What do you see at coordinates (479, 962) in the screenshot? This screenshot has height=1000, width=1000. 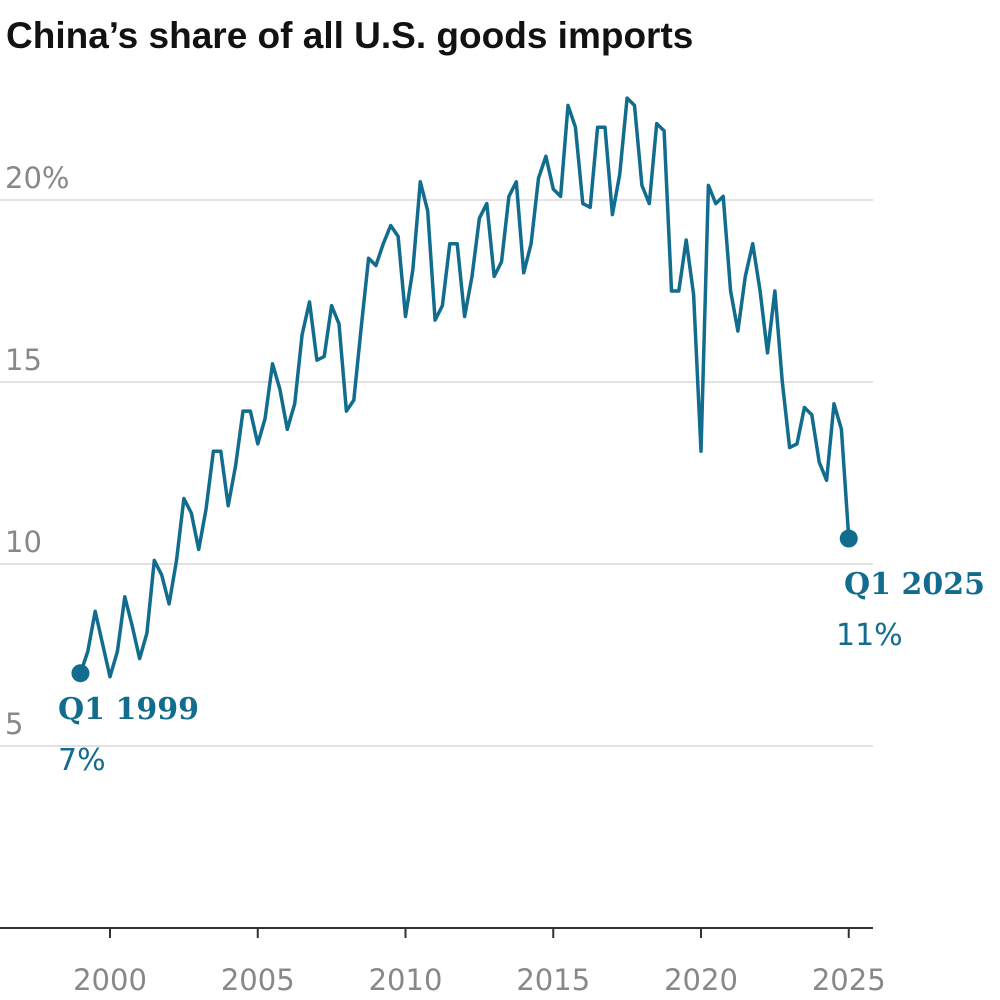 I see `x-axis-ticks: 2000 2005 2010 2015 2020 2025` at bounding box center [479, 962].